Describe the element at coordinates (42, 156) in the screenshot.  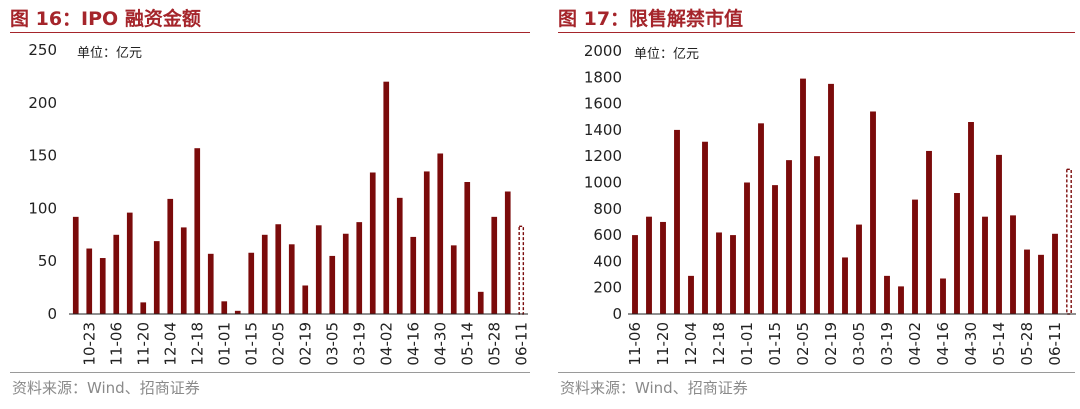
I see `y-tick-label: 150` at that location.